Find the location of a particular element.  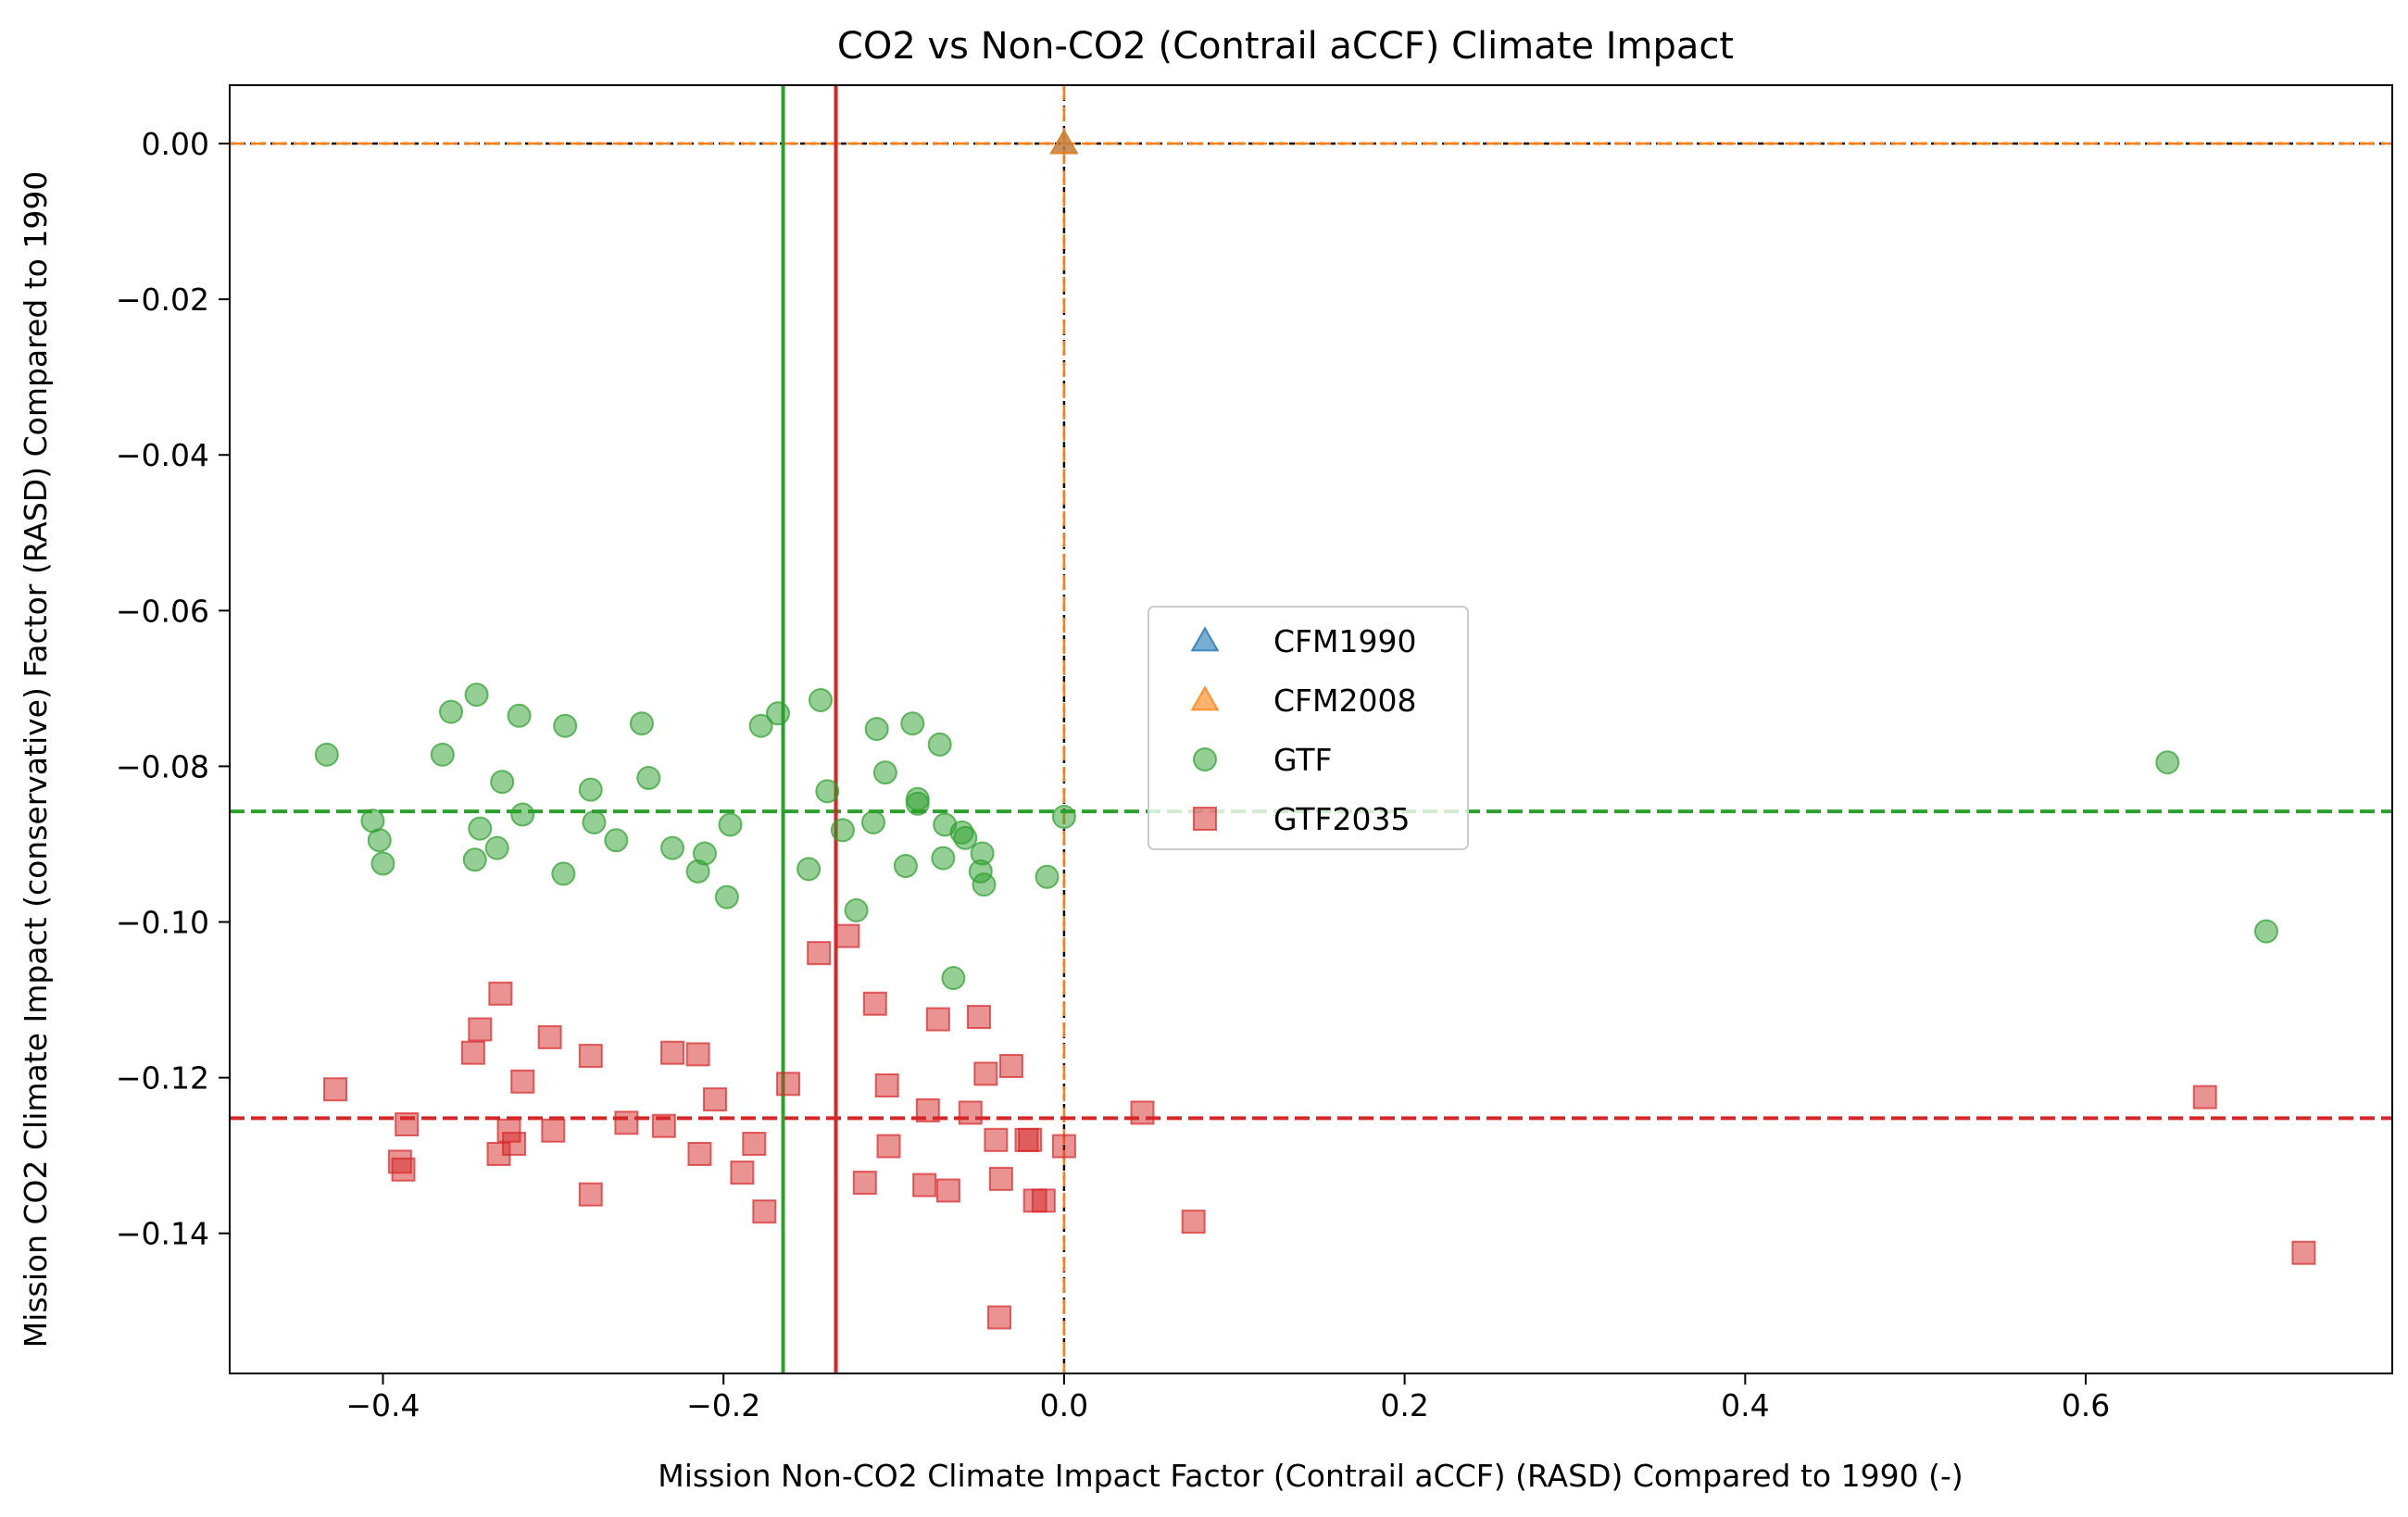

legend-marker-gtf2035 is located at coordinates (1205, 819).